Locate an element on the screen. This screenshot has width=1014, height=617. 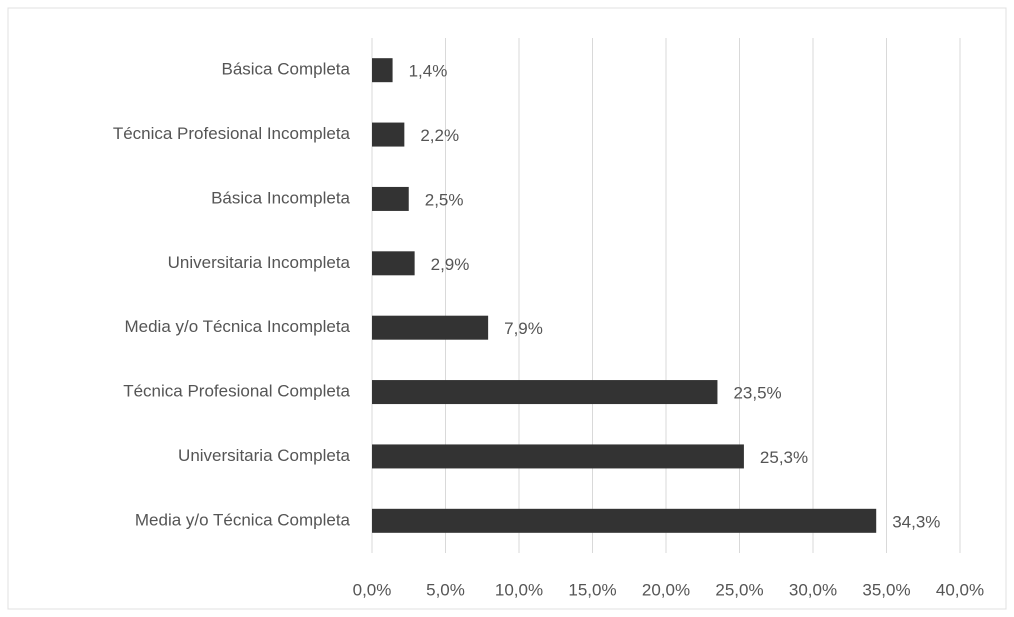
value-label: 34,3% is located at coordinates (916, 521).